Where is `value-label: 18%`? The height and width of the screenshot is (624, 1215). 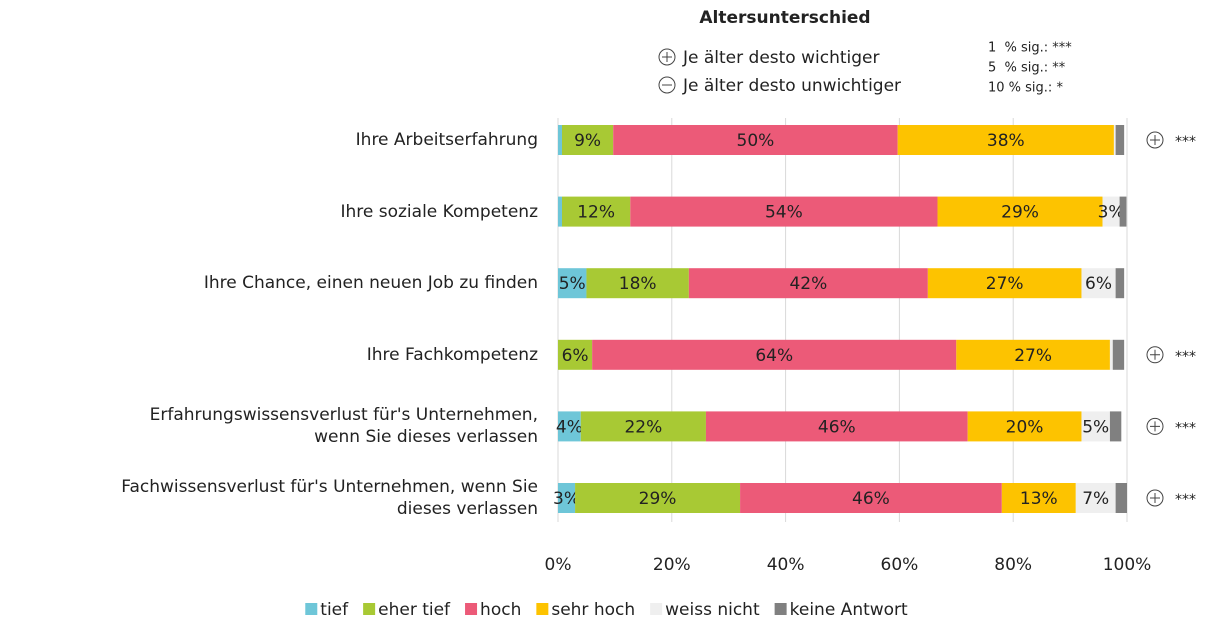 value-label: 18% is located at coordinates (638, 284).